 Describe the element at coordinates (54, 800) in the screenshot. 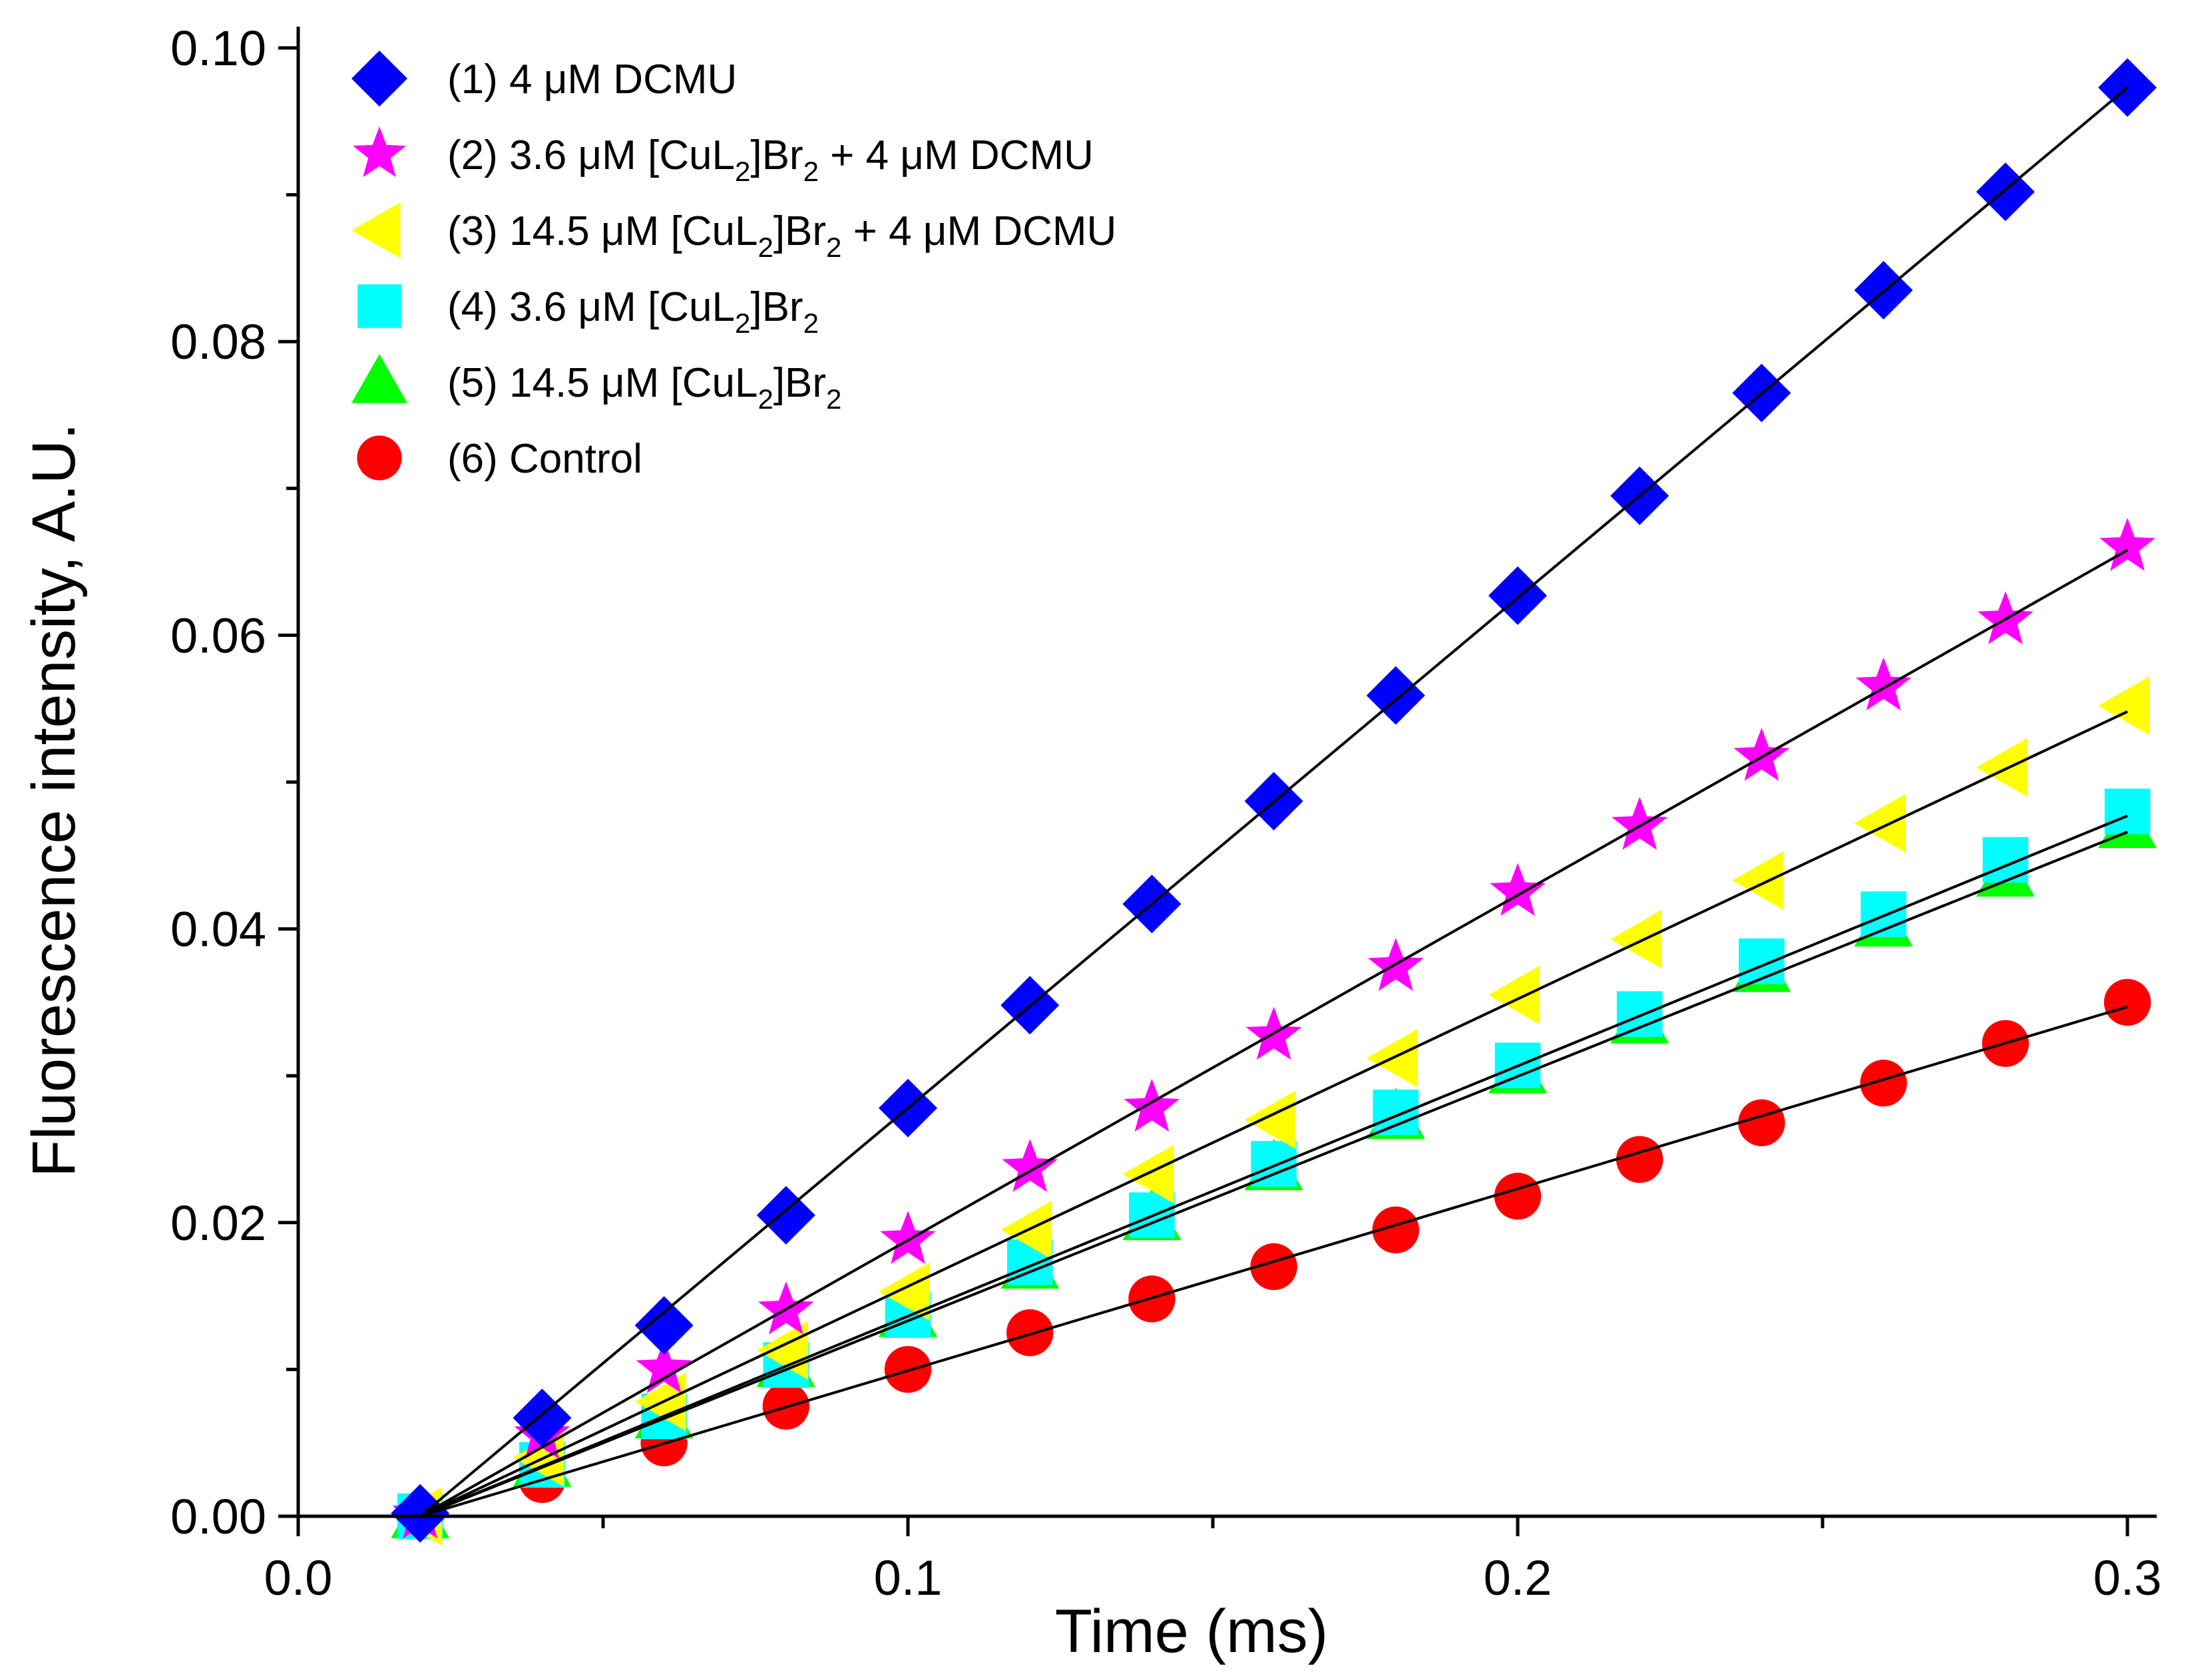

I see `y-axis-title: Fluorescence intensity, A.U.` at that location.